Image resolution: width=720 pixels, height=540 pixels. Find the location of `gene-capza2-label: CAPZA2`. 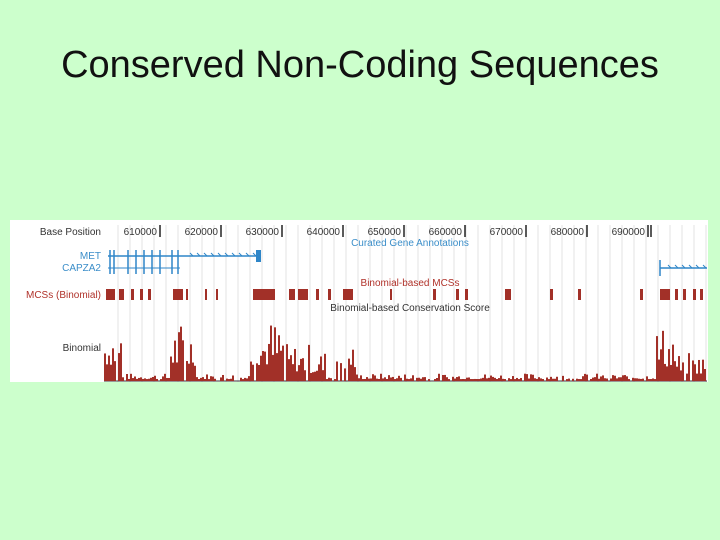

gene-capza2-label: CAPZA2 is located at coordinates (81, 268).